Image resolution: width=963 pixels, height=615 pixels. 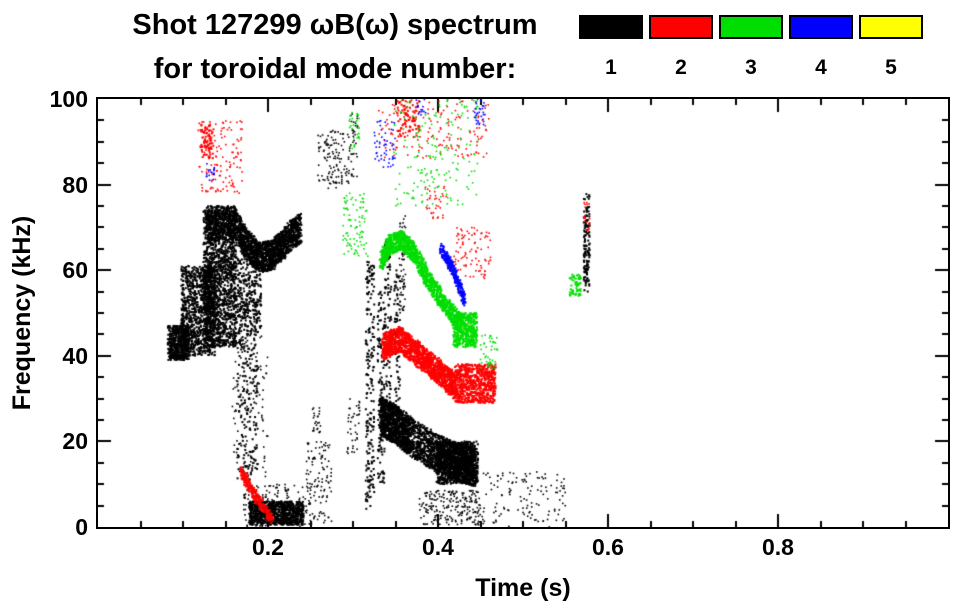 What do you see at coordinates (81, 527) in the screenshot?
I see `y-tick-label-0: 0` at bounding box center [81, 527].